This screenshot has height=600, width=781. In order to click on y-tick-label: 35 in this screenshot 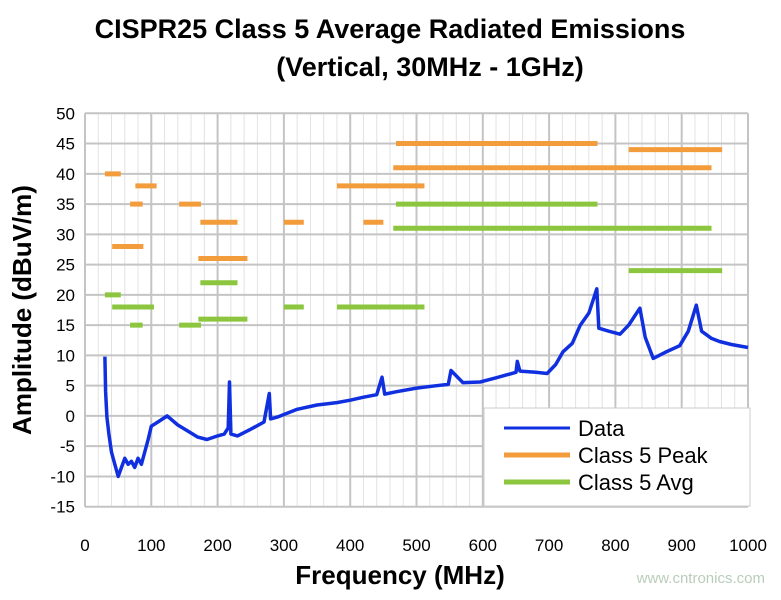, I will do `click(65, 204)`.